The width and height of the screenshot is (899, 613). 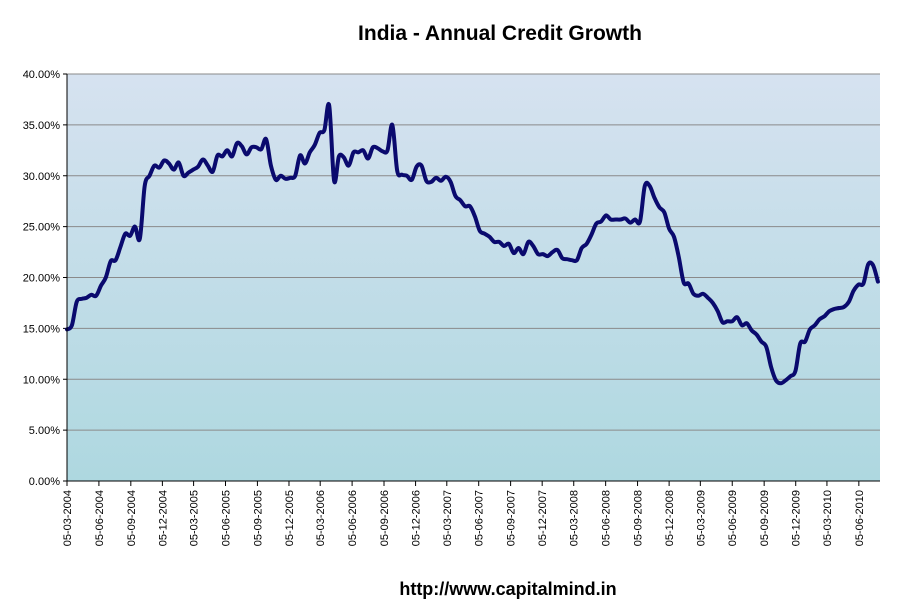 What do you see at coordinates (42, 177) in the screenshot?
I see `y-tick-label: 30.00%` at bounding box center [42, 177].